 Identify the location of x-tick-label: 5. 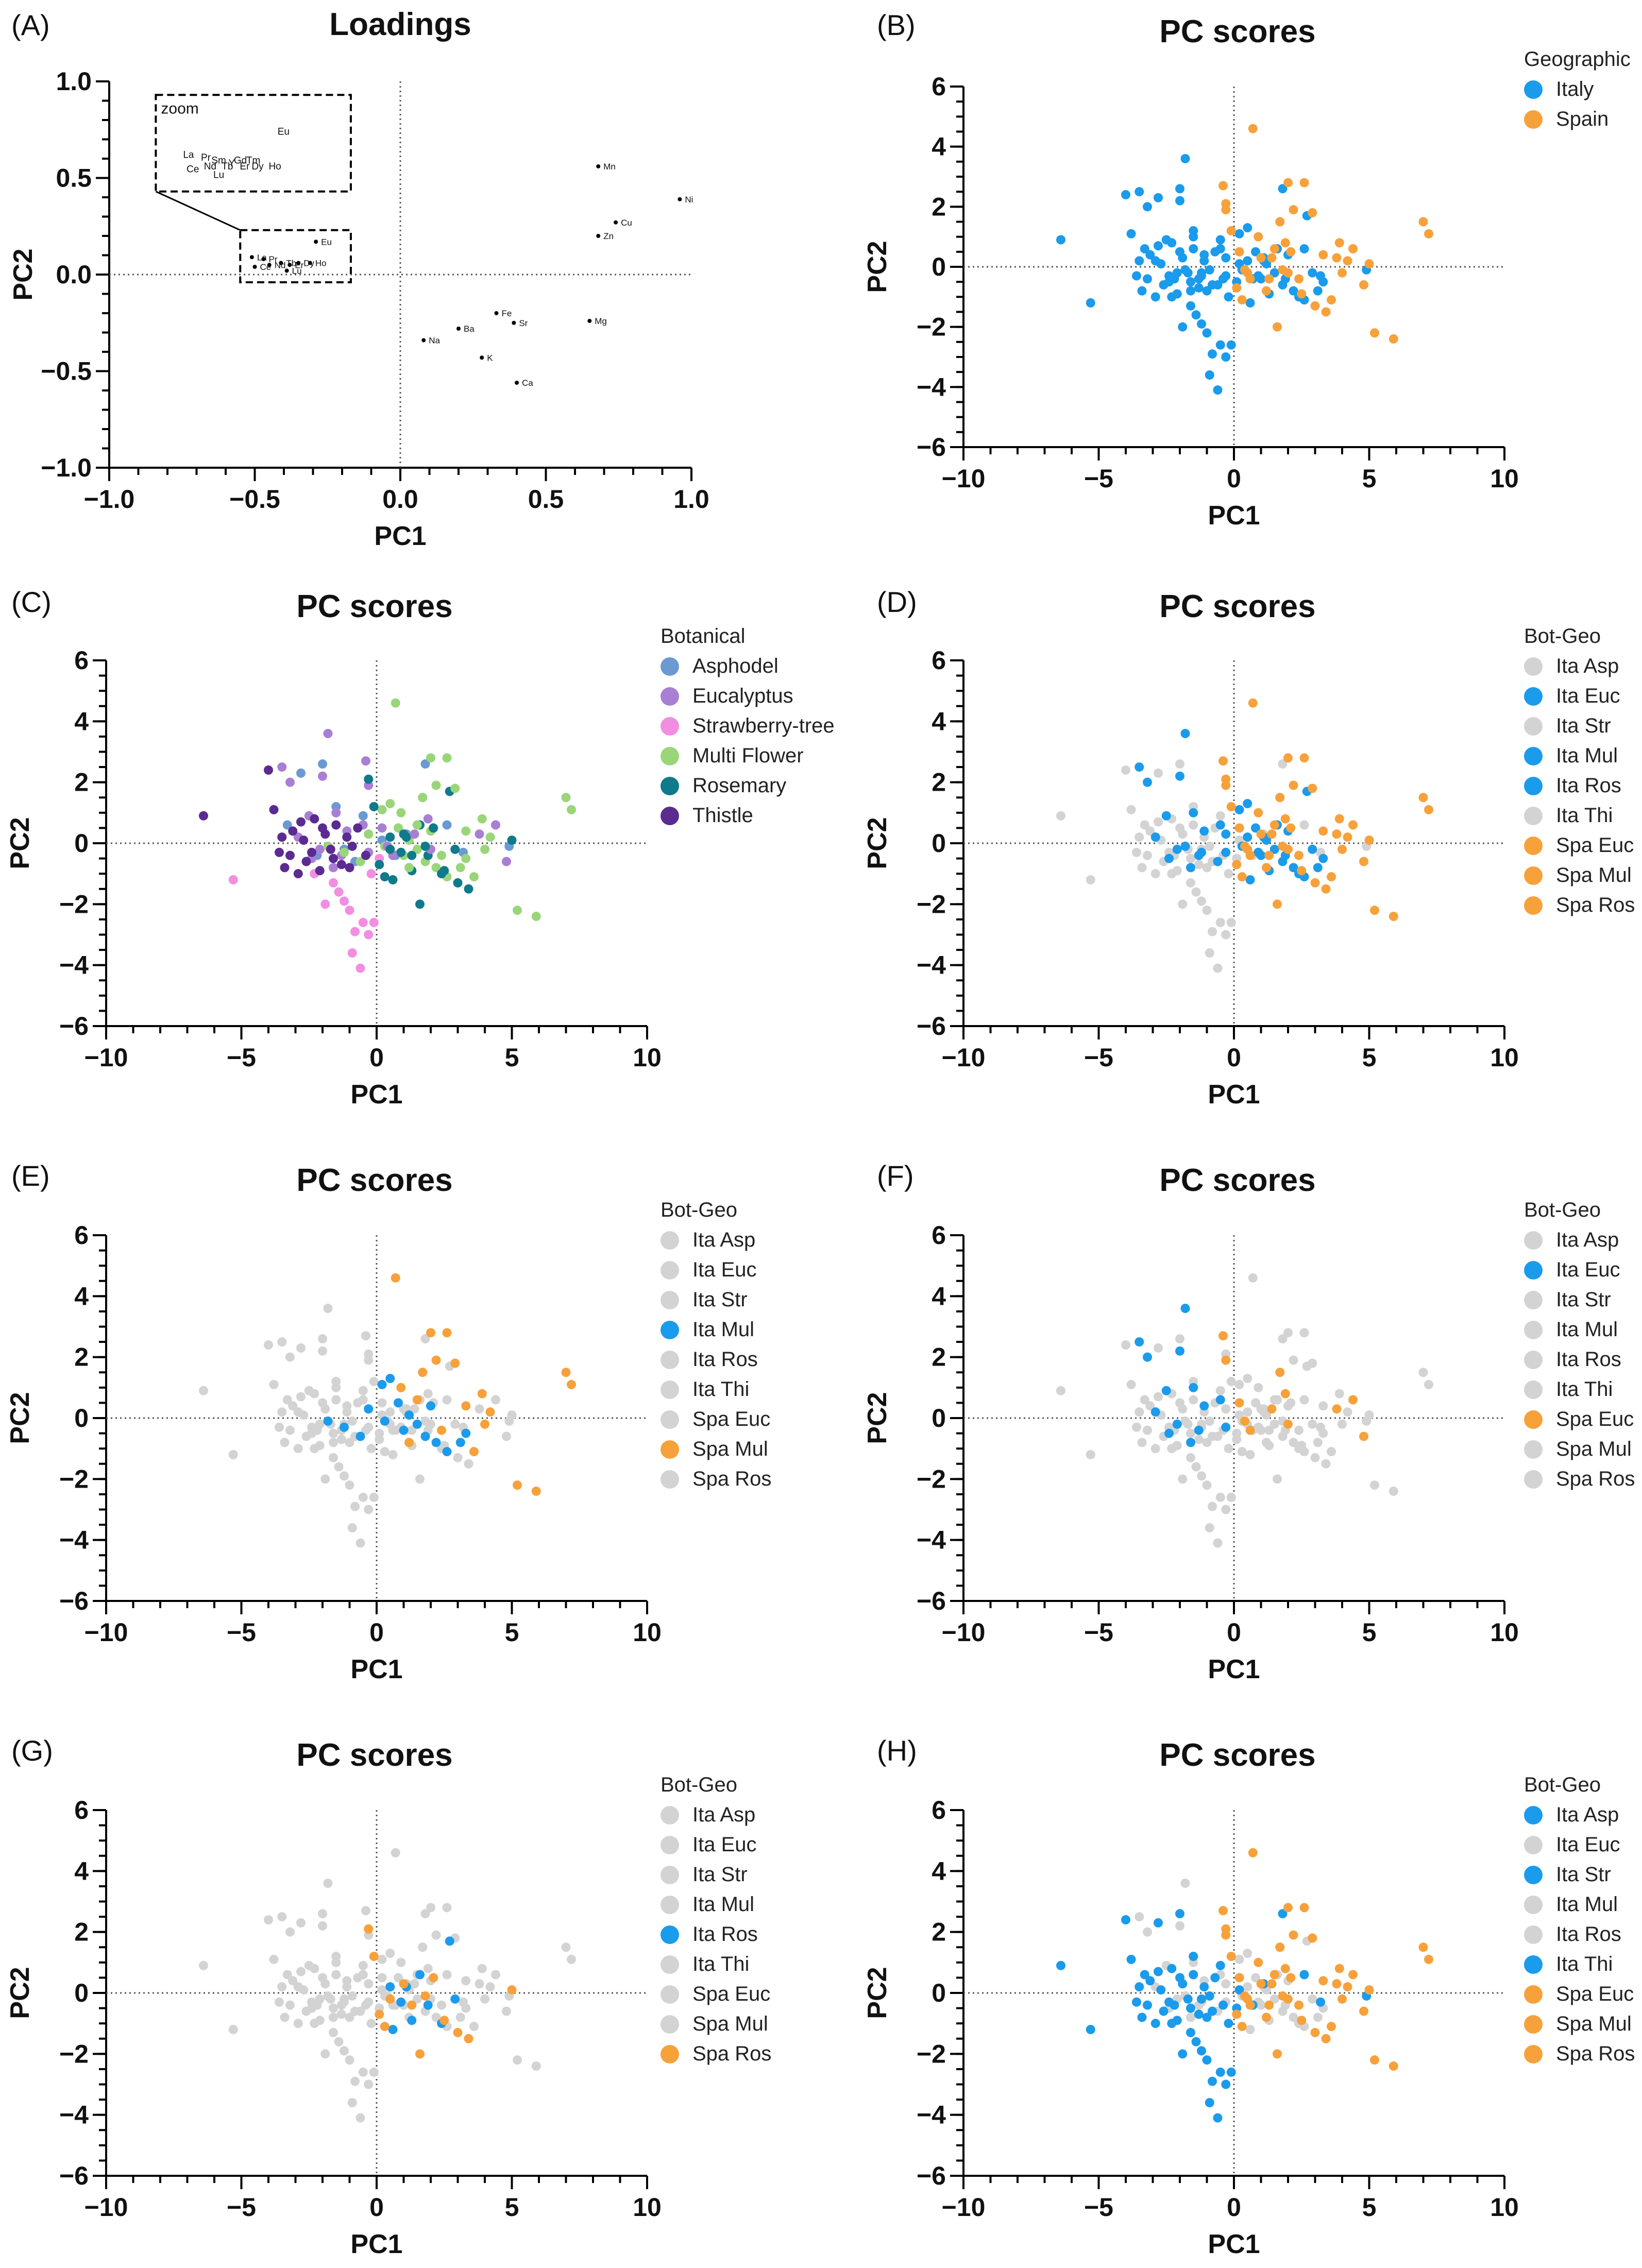
(1369, 2207).